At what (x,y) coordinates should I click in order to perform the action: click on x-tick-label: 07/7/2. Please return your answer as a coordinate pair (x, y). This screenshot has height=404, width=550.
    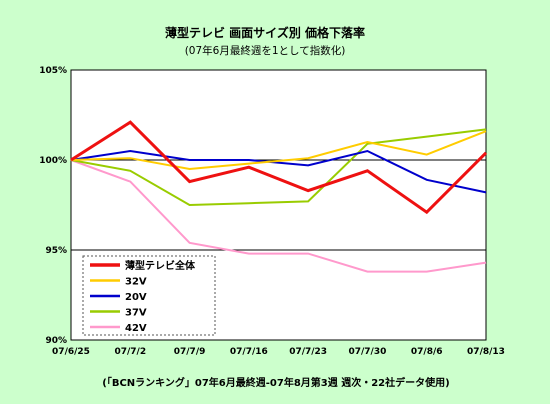
    Looking at the image, I should click on (130, 352).